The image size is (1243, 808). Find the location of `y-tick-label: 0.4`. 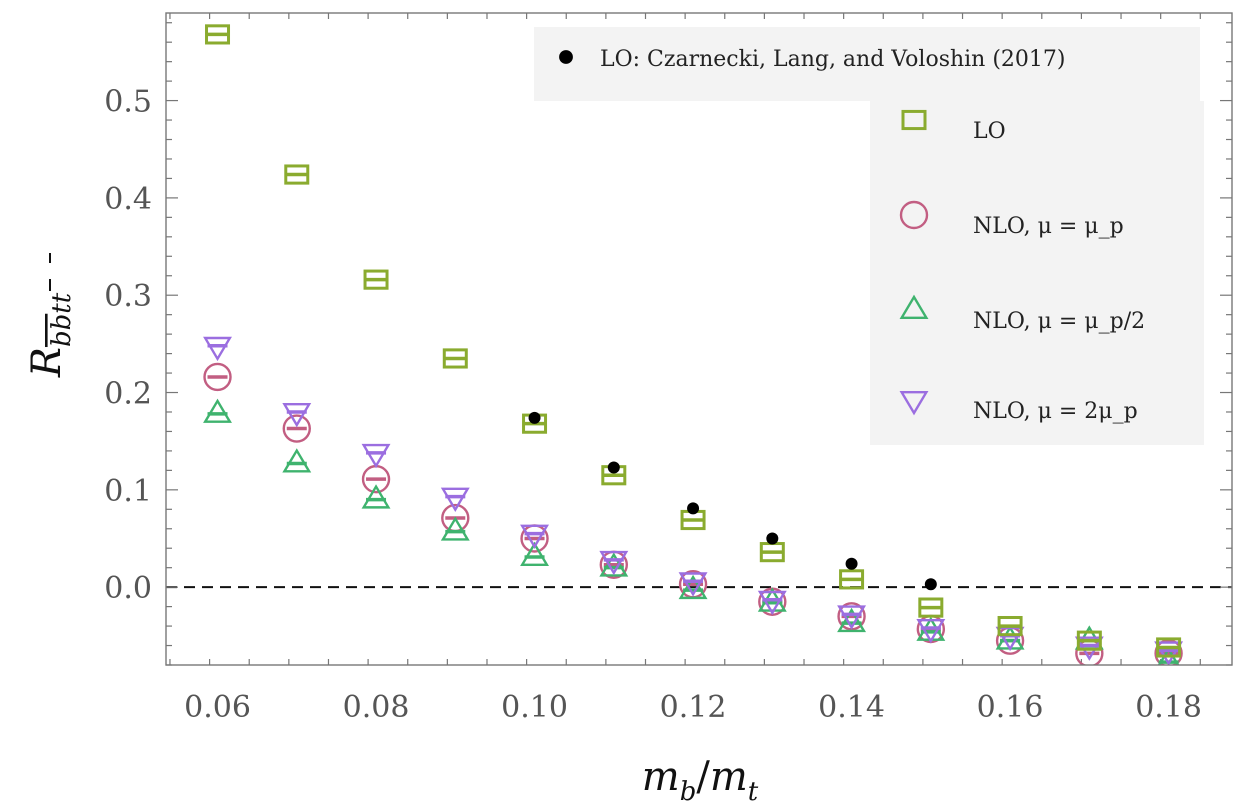

y-tick-label: 0.4 is located at coordinates (128, 199).